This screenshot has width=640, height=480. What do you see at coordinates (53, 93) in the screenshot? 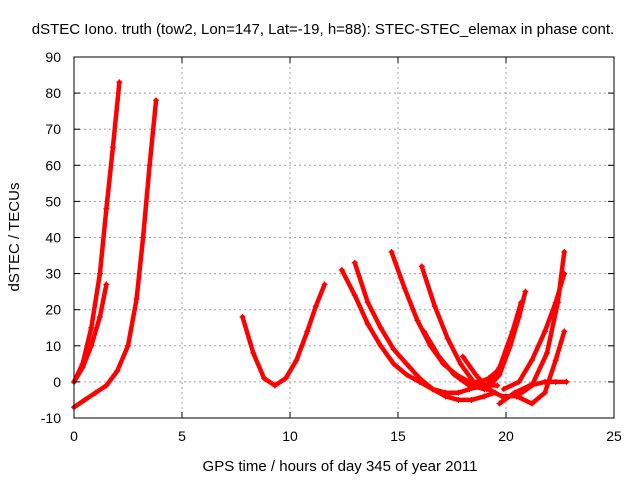
I see `y-tick-label: 80` at bounding box center [53, 93].